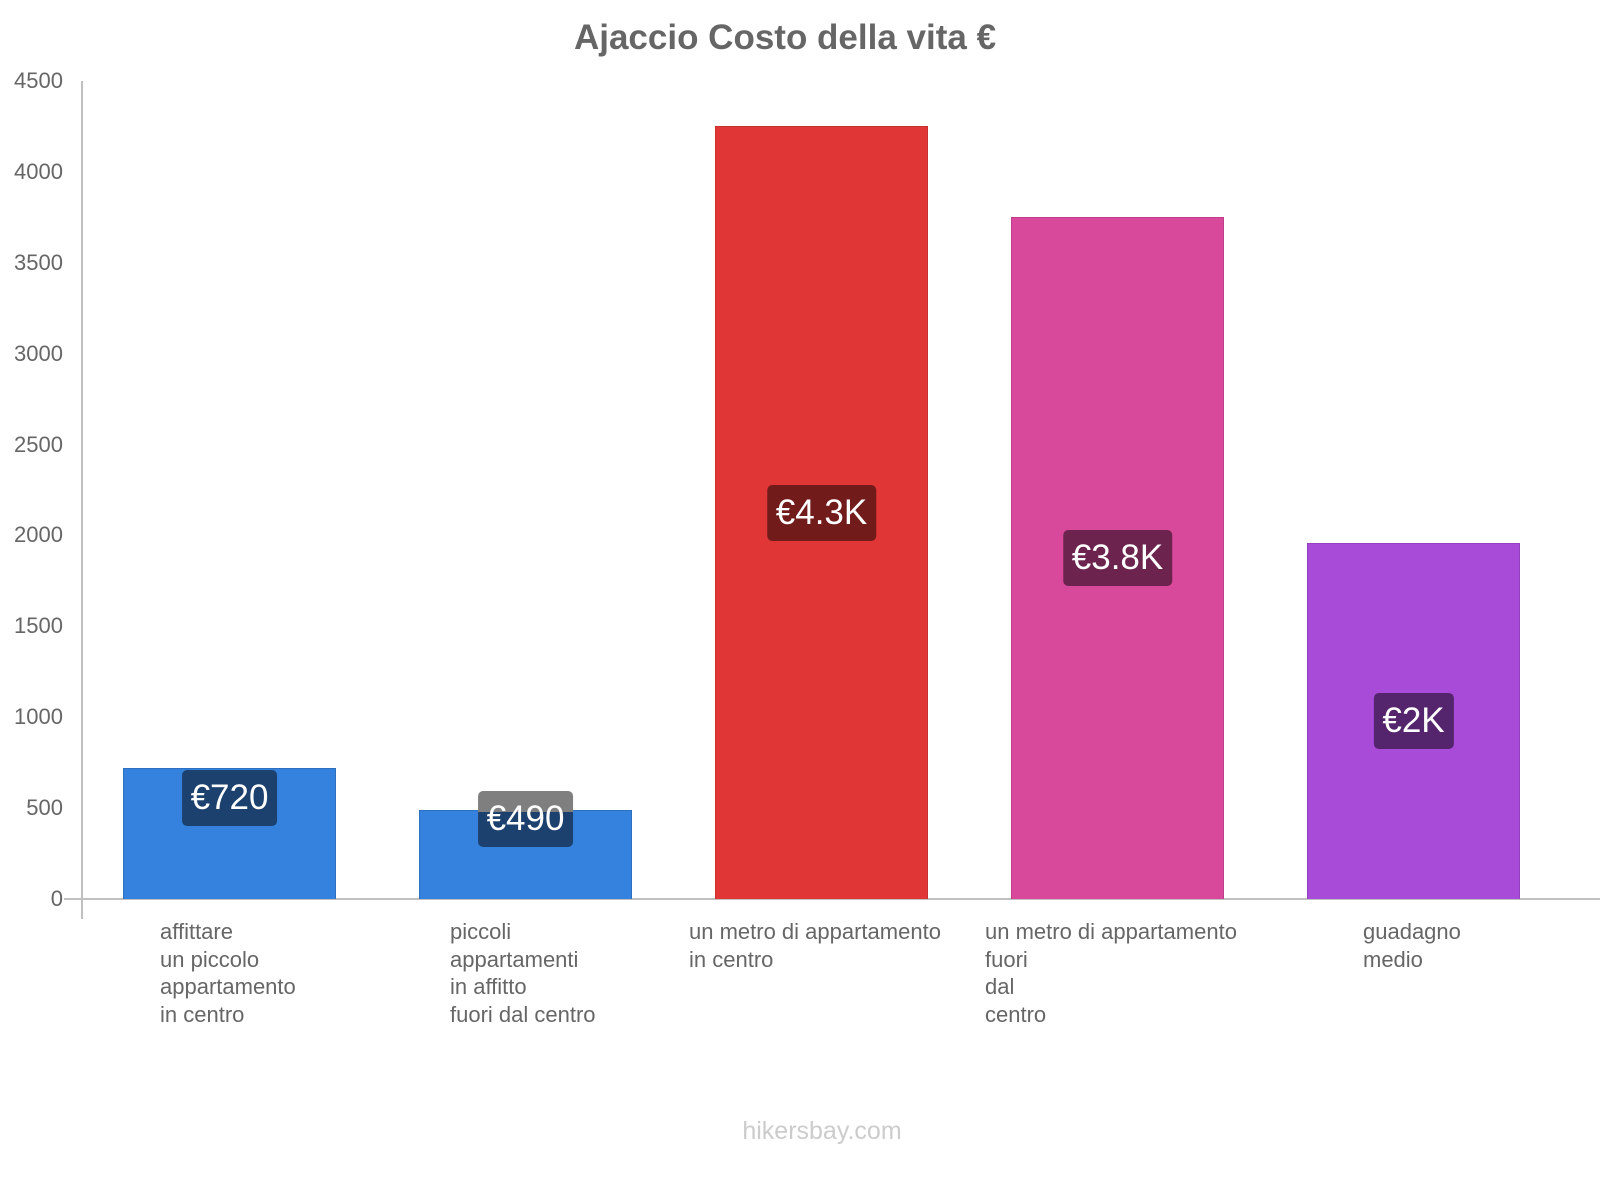 Image resolution: width=1600 pixels, height=1200 pixels. I want to click on x-category-label-line: un piccolo, so click(210, 959).